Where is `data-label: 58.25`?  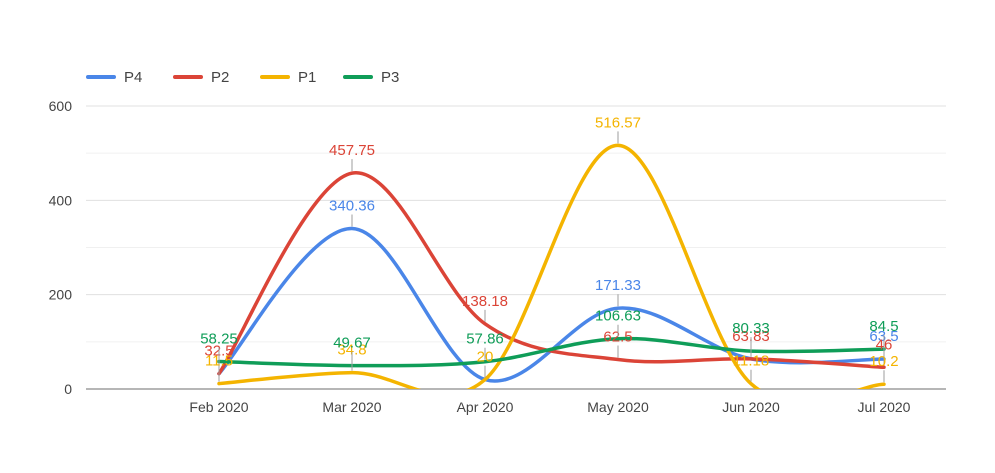
data-label: 58.25 is located at coordinates (219, 339).